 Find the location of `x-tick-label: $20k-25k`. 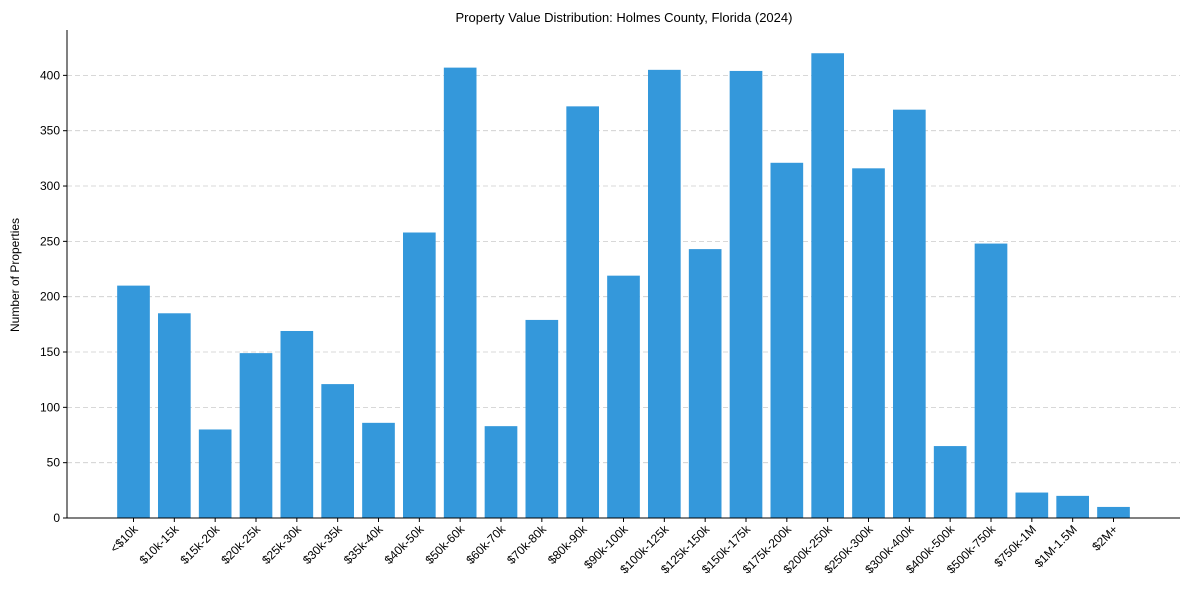

x-tick-label: $20k-25k is located at coordinates (241, 545).